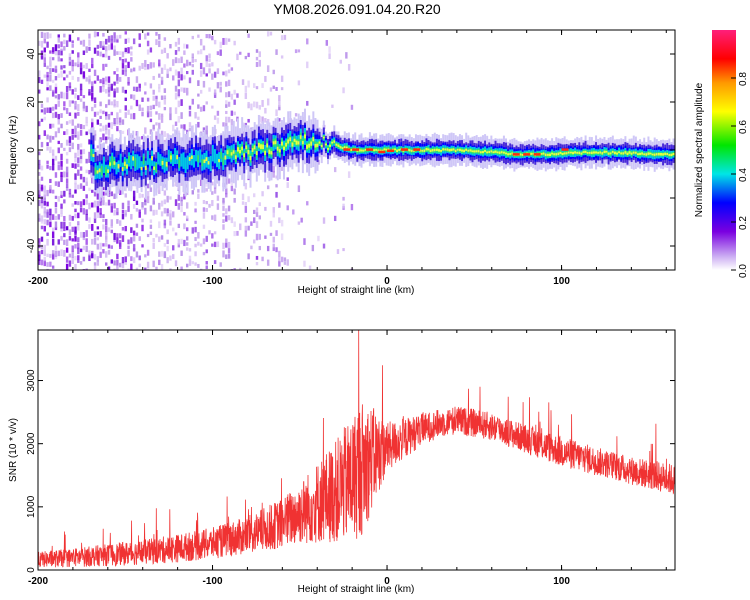 The height and width of the screenshot is (600, 750). Describe the element at coordinates (391, 151) in the screenshot. I see `heatmap-hotspot` at that location.